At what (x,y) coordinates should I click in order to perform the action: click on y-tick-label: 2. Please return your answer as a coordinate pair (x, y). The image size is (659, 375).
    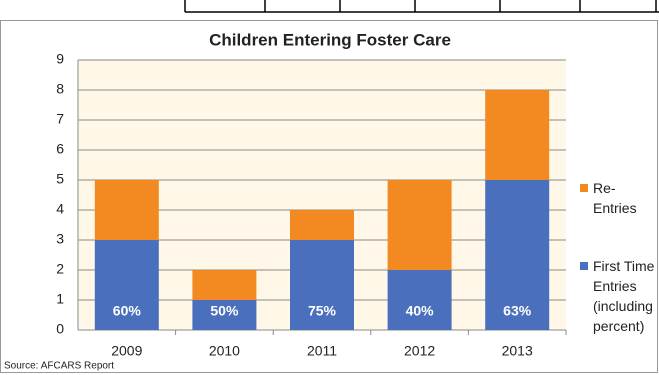
    Looking at the image, I should click on (60, 269).